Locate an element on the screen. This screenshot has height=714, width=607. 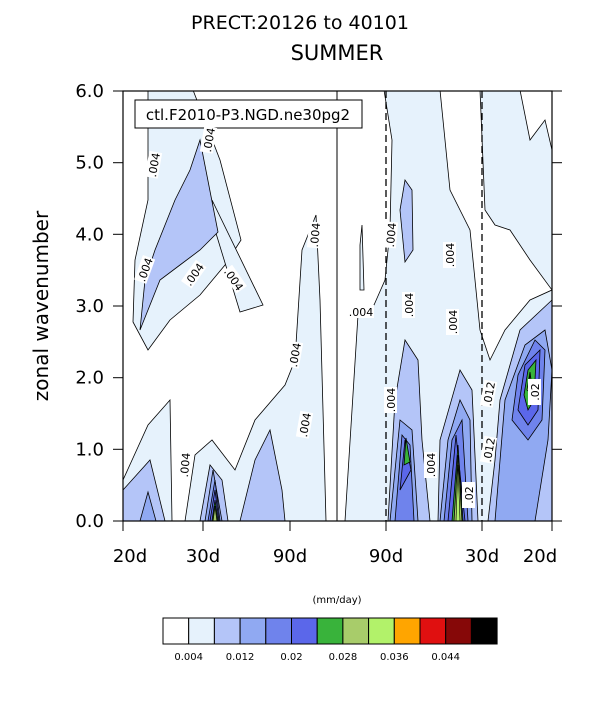
contour-region-mid-low is located at coordinates (255, 367).